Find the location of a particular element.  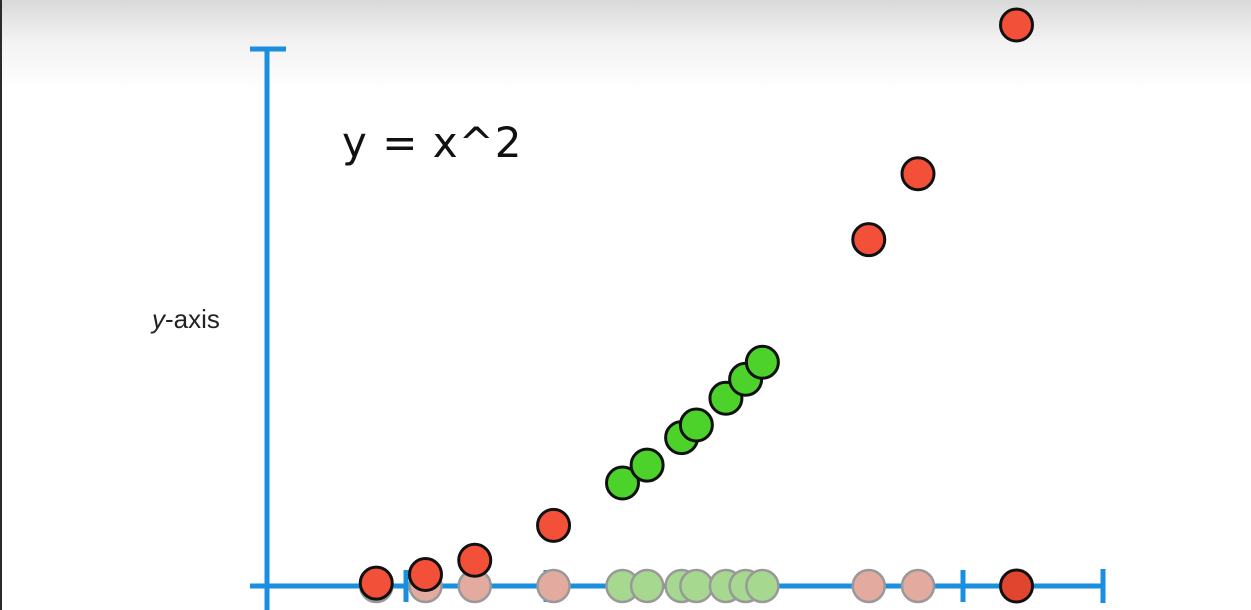

y-axis-label-suffix: -axis is located at coordinates (192, 319).